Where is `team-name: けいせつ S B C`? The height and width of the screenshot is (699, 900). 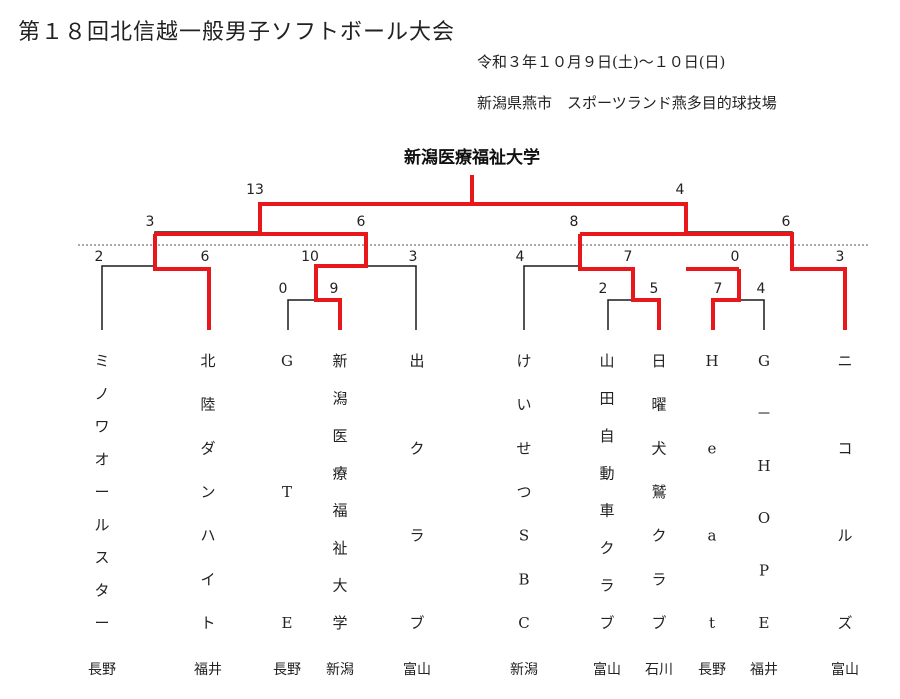
team-name: けいせつ S B C is located at coordinates (523, 492).